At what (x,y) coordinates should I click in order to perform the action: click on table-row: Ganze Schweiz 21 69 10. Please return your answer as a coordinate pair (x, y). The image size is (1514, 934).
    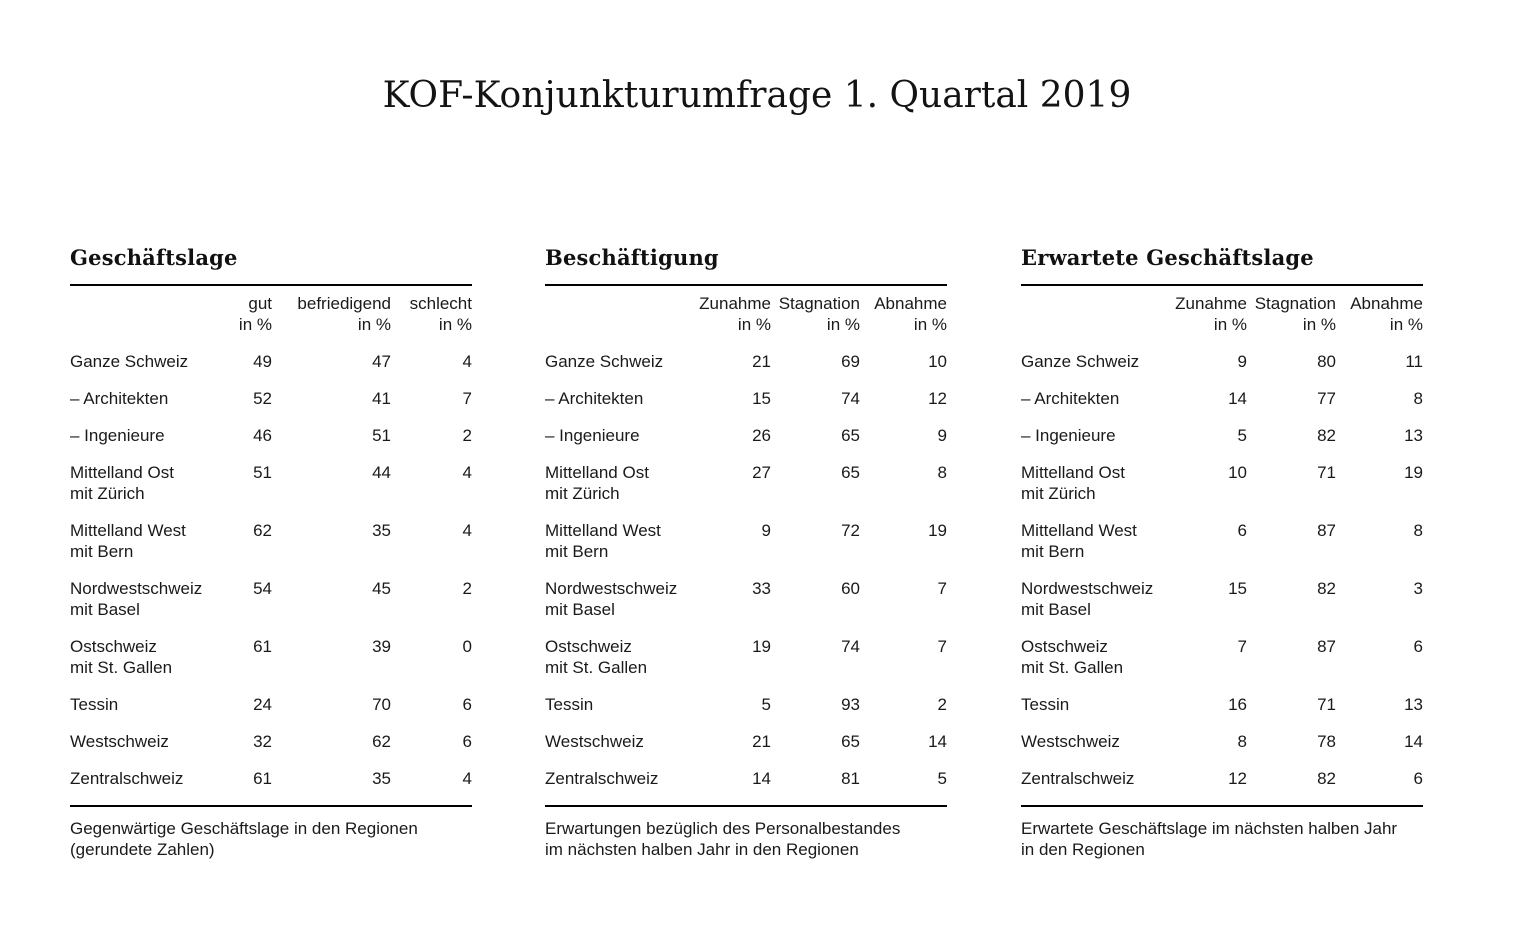
    Looking at the image, I should click on (746, 369).